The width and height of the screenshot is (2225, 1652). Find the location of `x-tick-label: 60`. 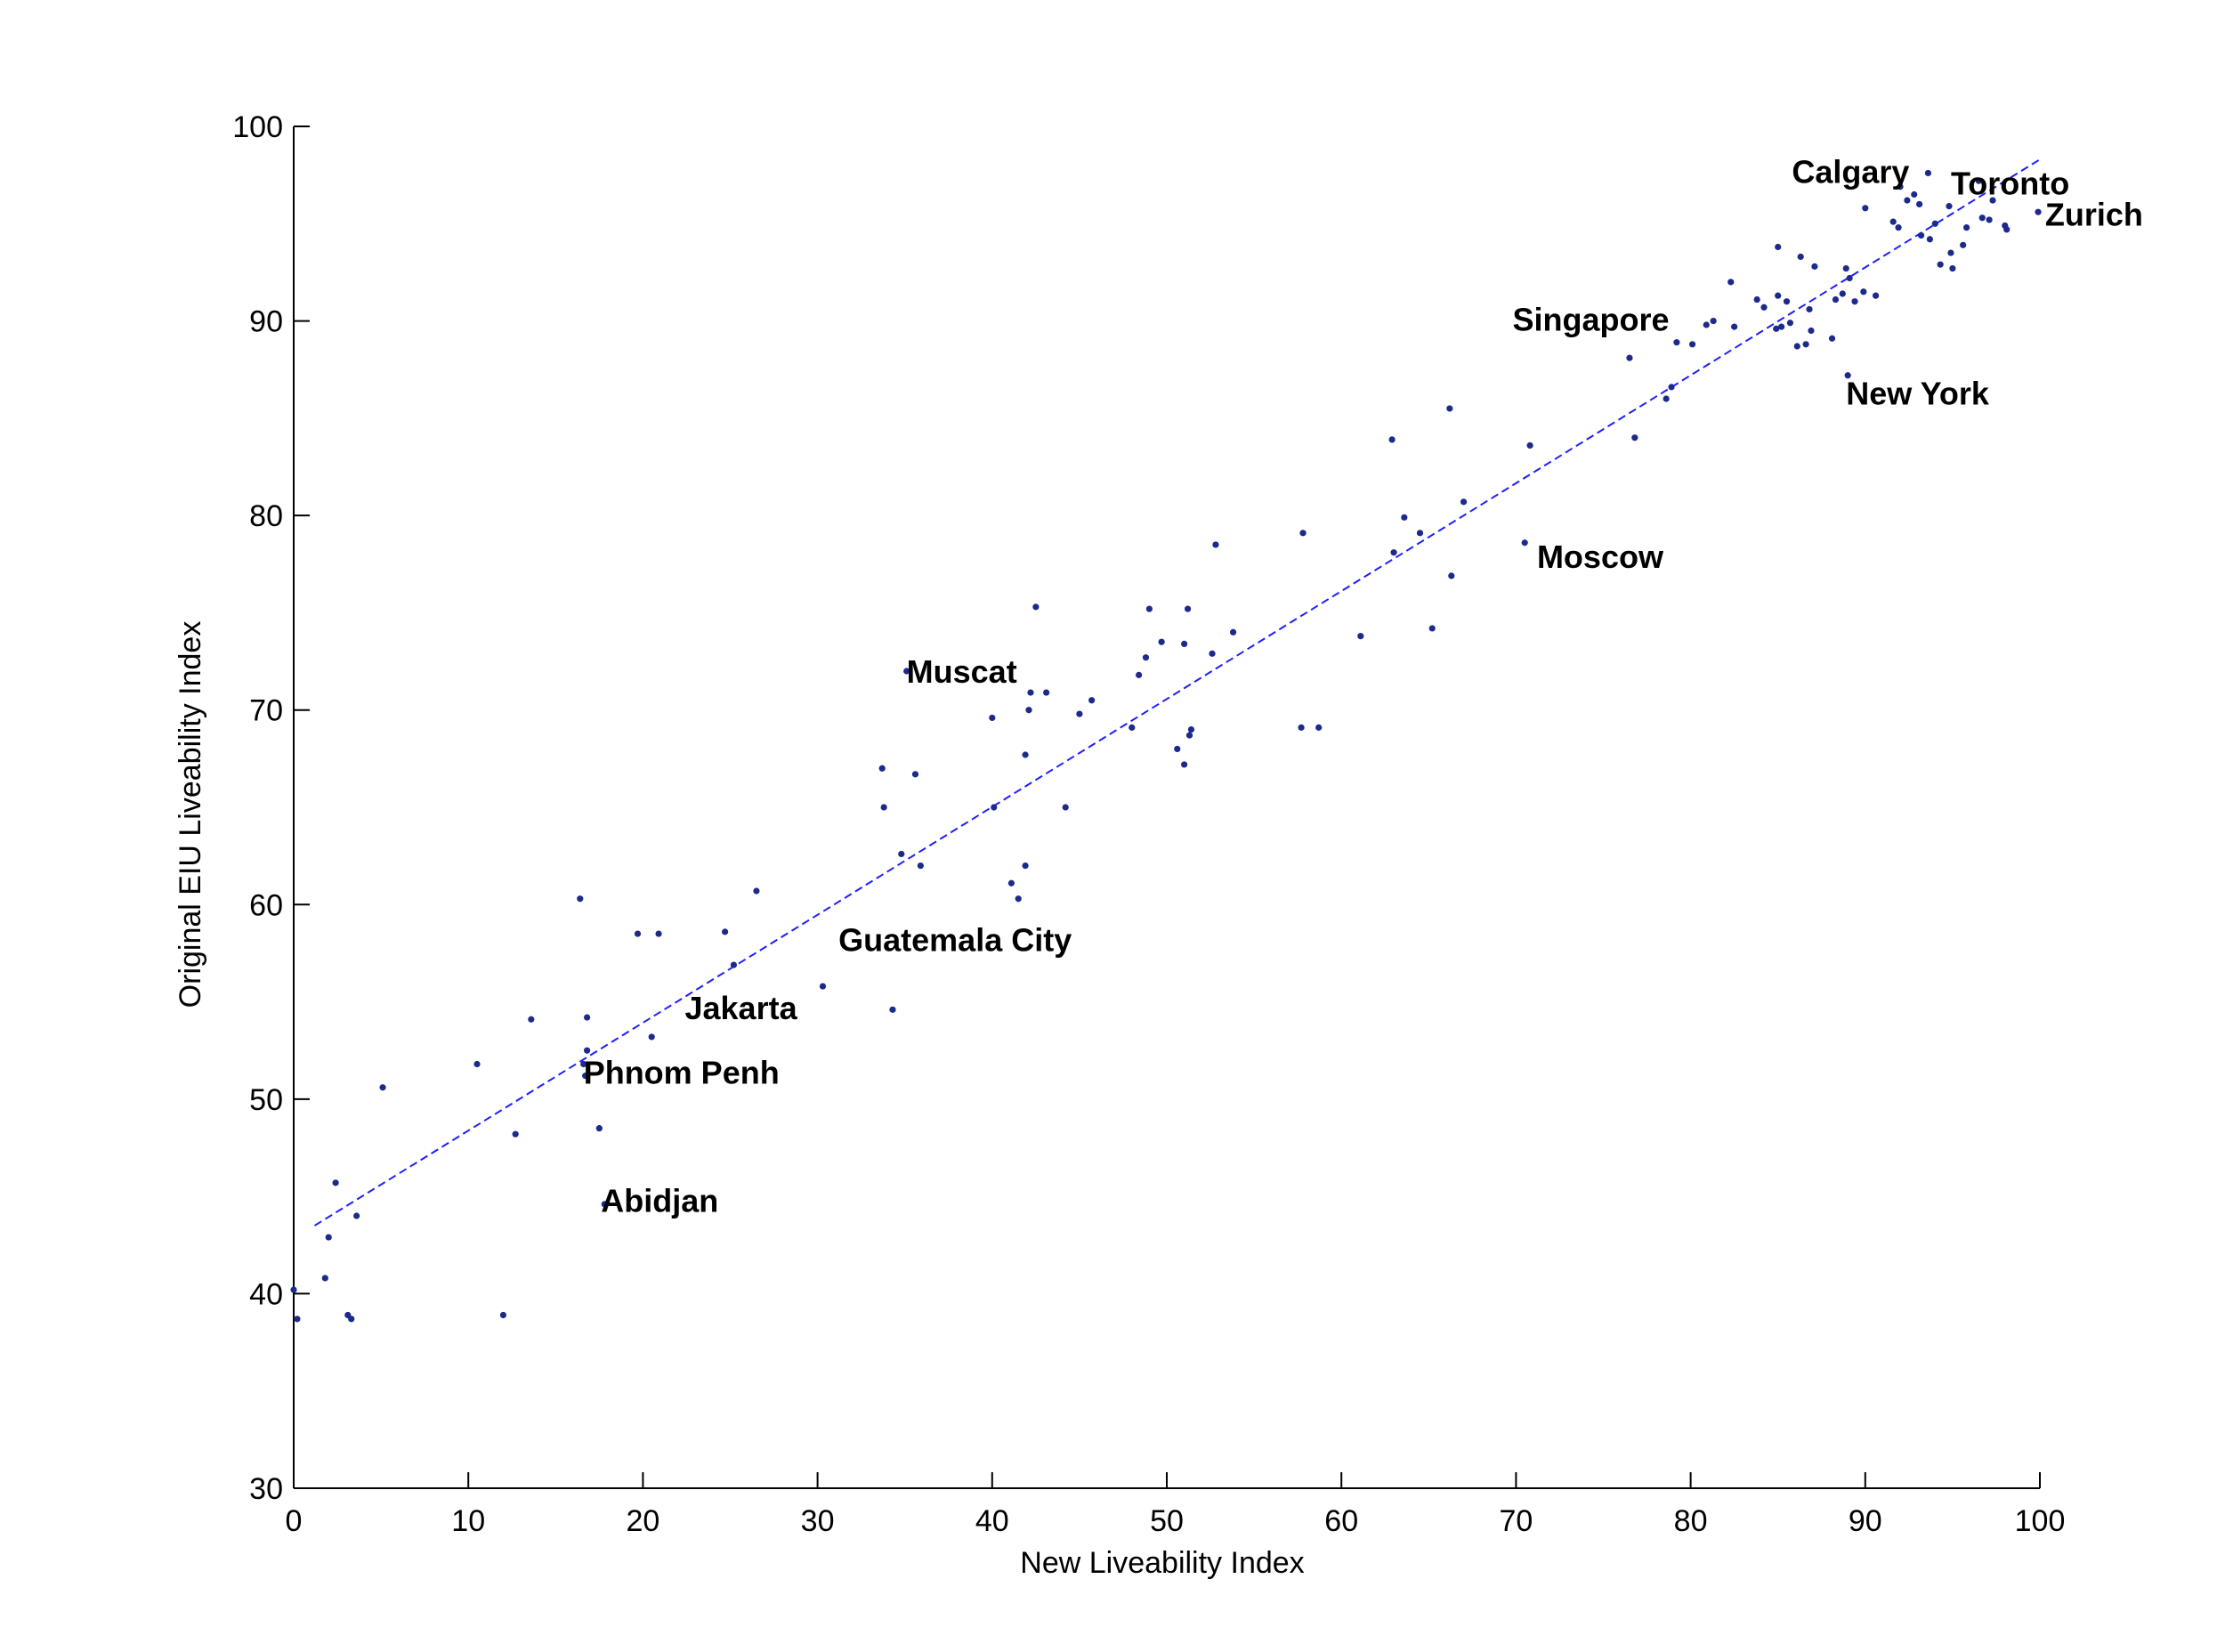

x-tick-label: 60 is located at coordinates (1341, 1521).